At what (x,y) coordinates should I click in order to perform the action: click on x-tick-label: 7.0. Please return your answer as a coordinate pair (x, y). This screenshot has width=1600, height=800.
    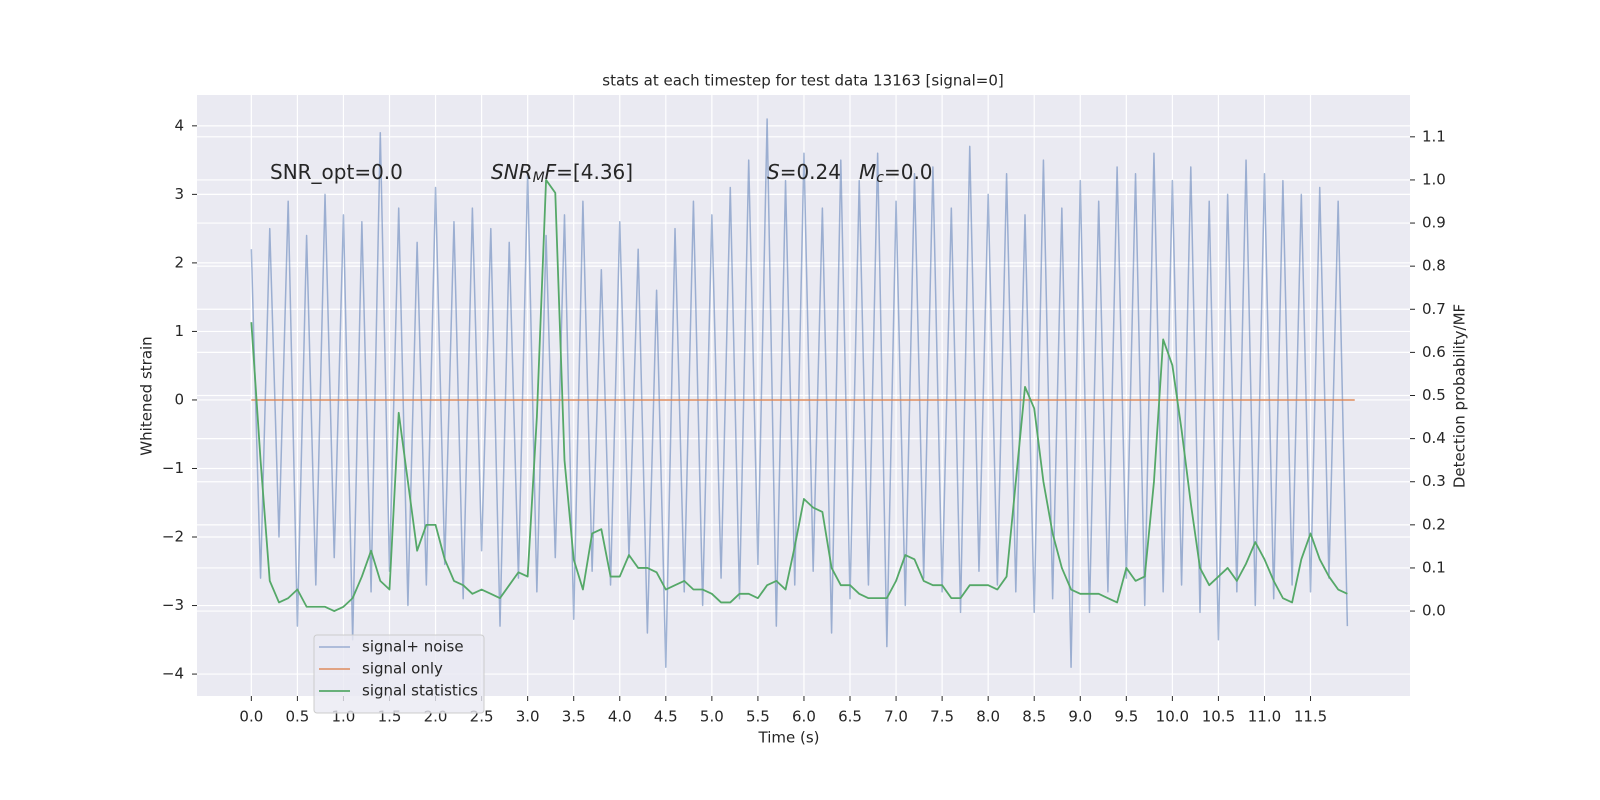
    Looking at the image, I should click on (896, 717).